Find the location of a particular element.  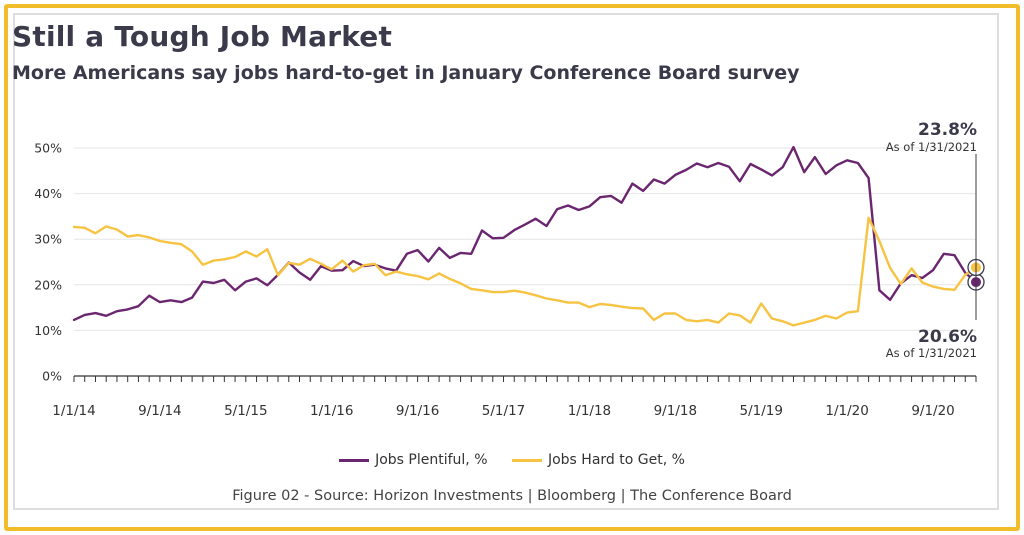

x-tick-label: 1/1/20 is located at coordinates (846, 411).